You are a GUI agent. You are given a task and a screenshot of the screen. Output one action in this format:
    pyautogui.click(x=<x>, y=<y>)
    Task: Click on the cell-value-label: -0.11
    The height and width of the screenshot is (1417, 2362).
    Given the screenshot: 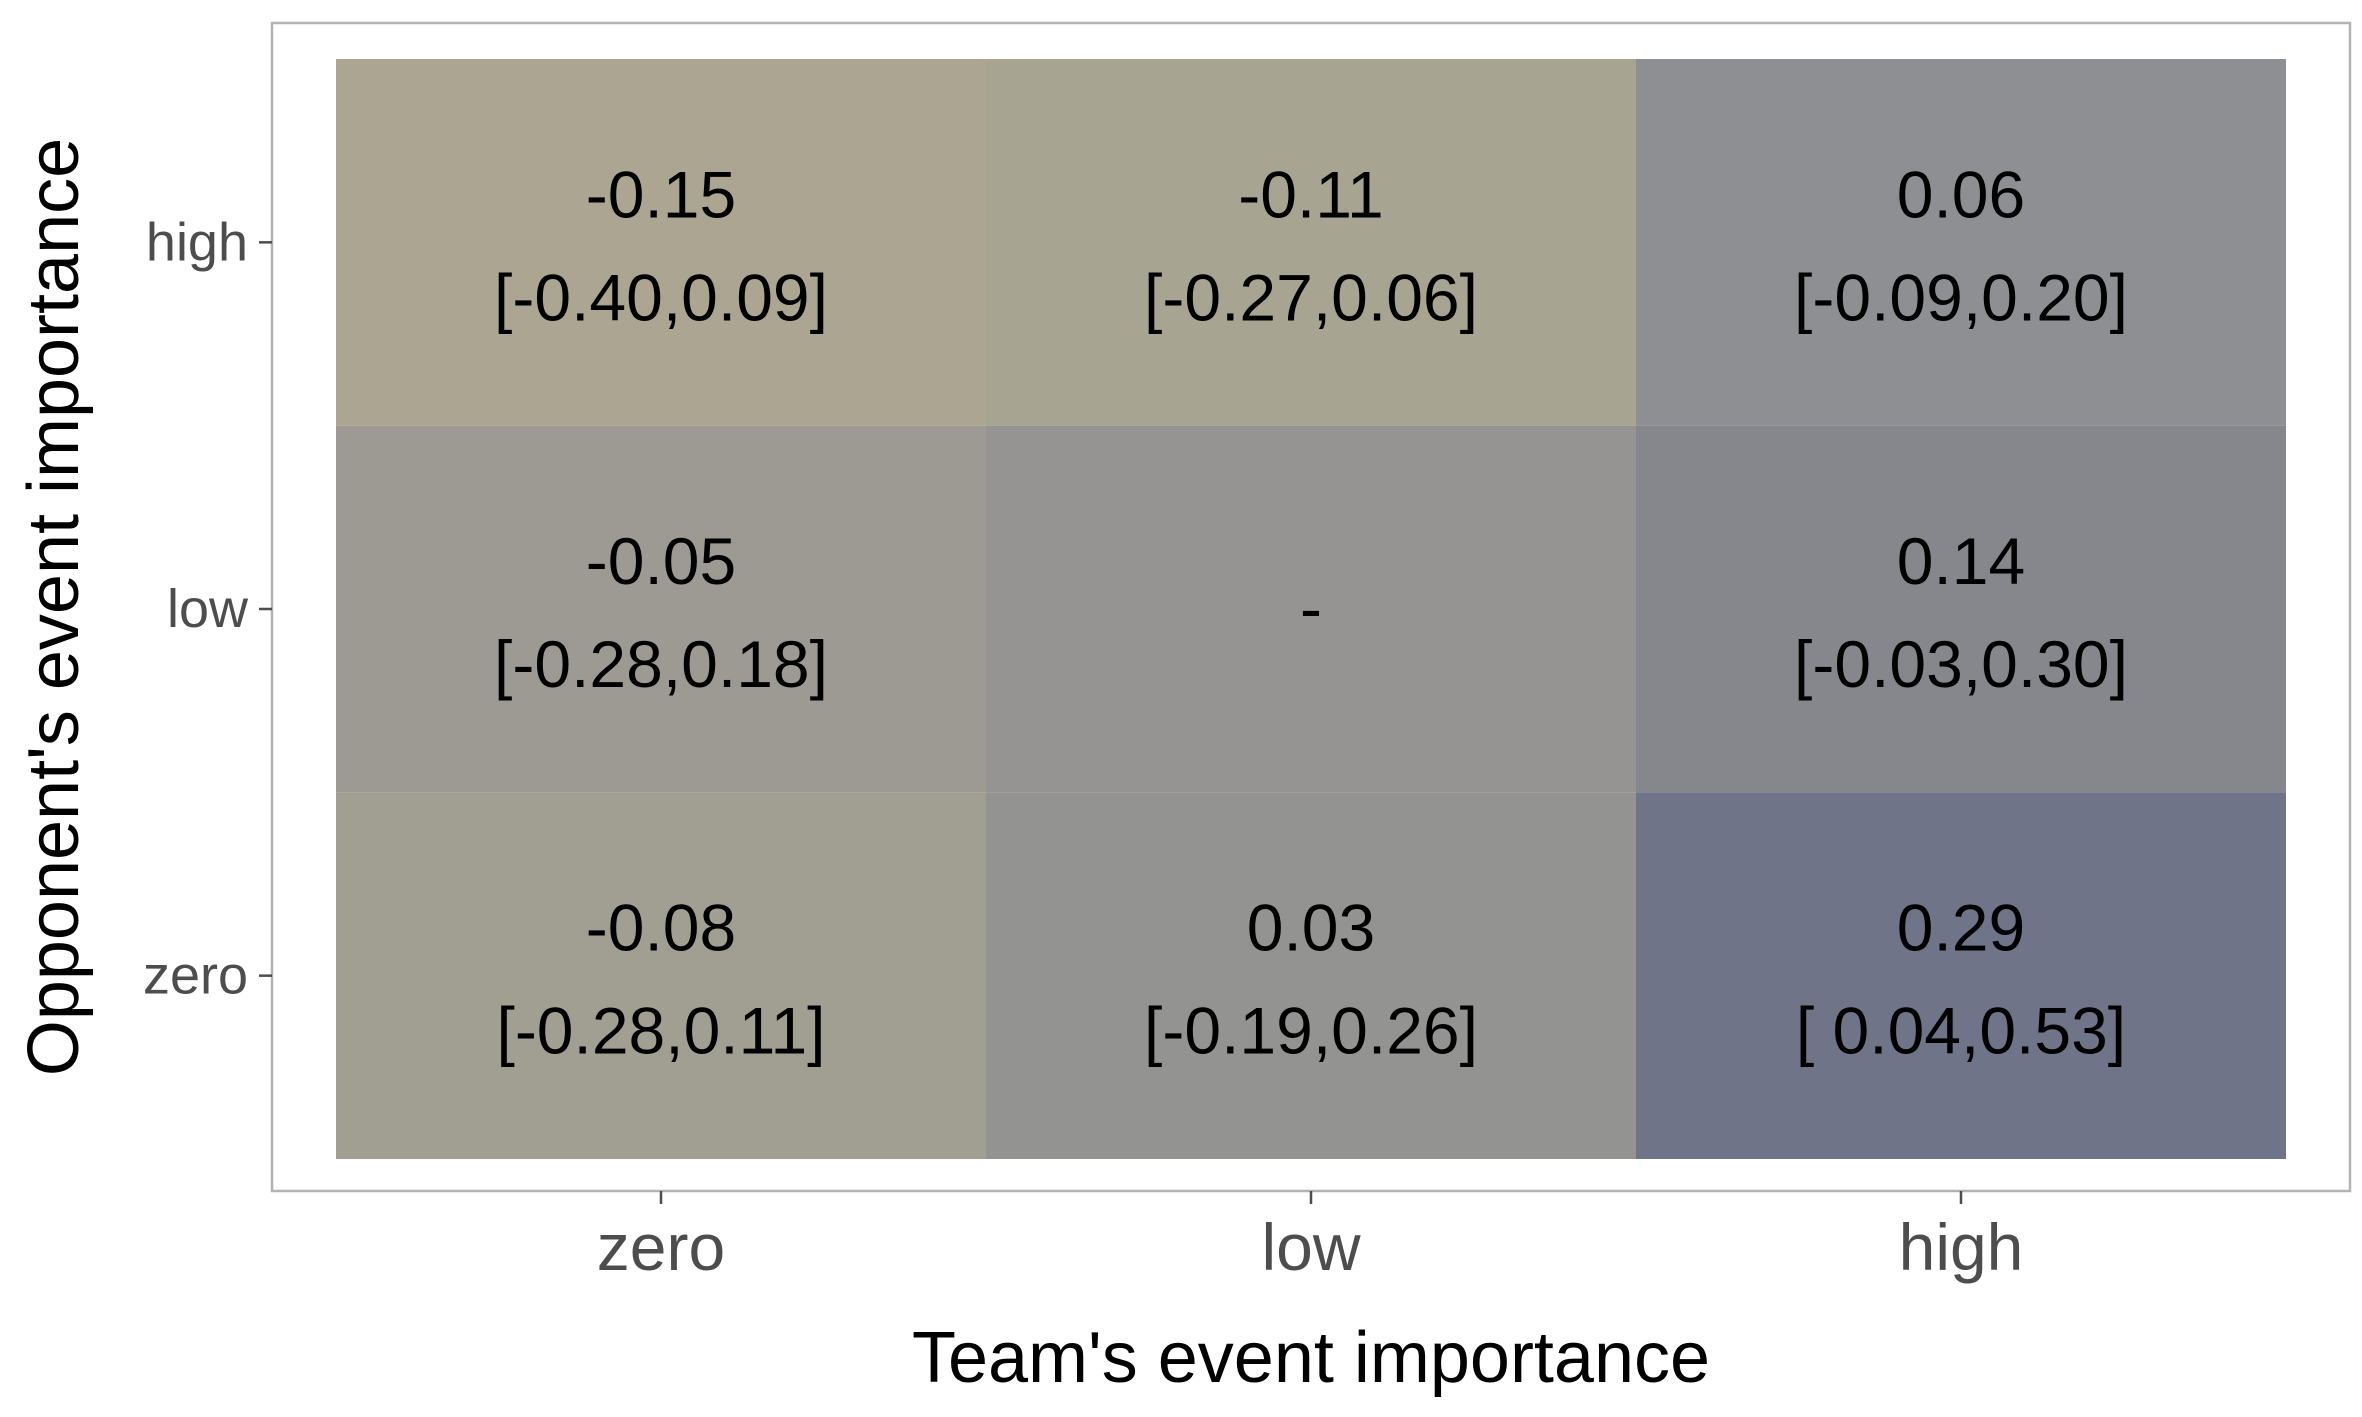 What is the action you would take?
    pyautogui.click(x=1311, y=194)
    